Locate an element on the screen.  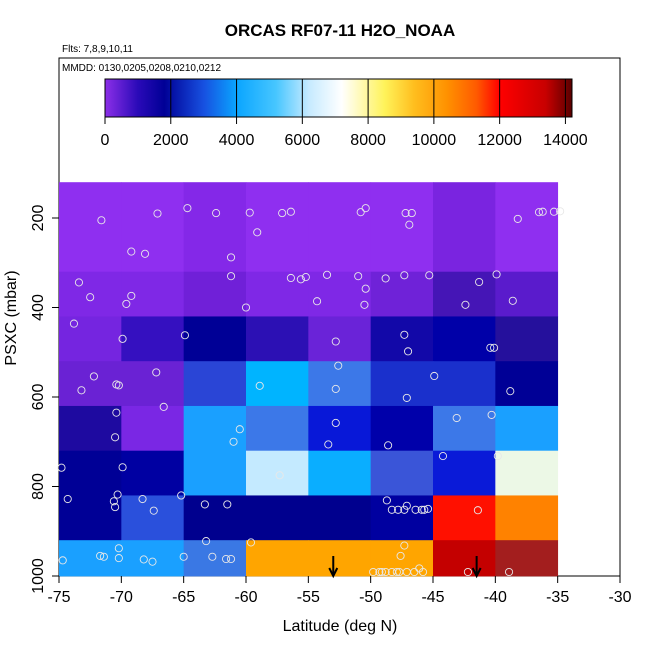
y-tick-label: 800 is located at coordinates (38, 486).